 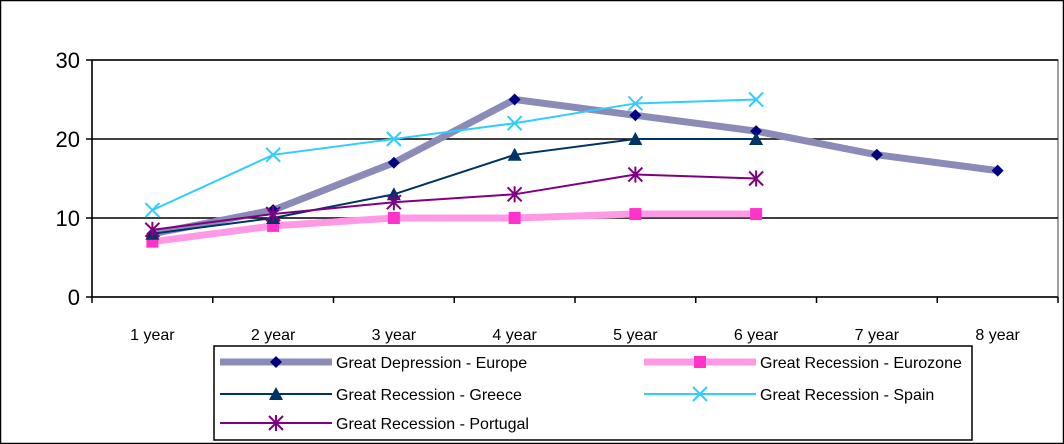 What do you see at coordinates (454, 202) in the screenshot?
I see `series-great-recession-portugal-line` at bounding box center [454, 202].